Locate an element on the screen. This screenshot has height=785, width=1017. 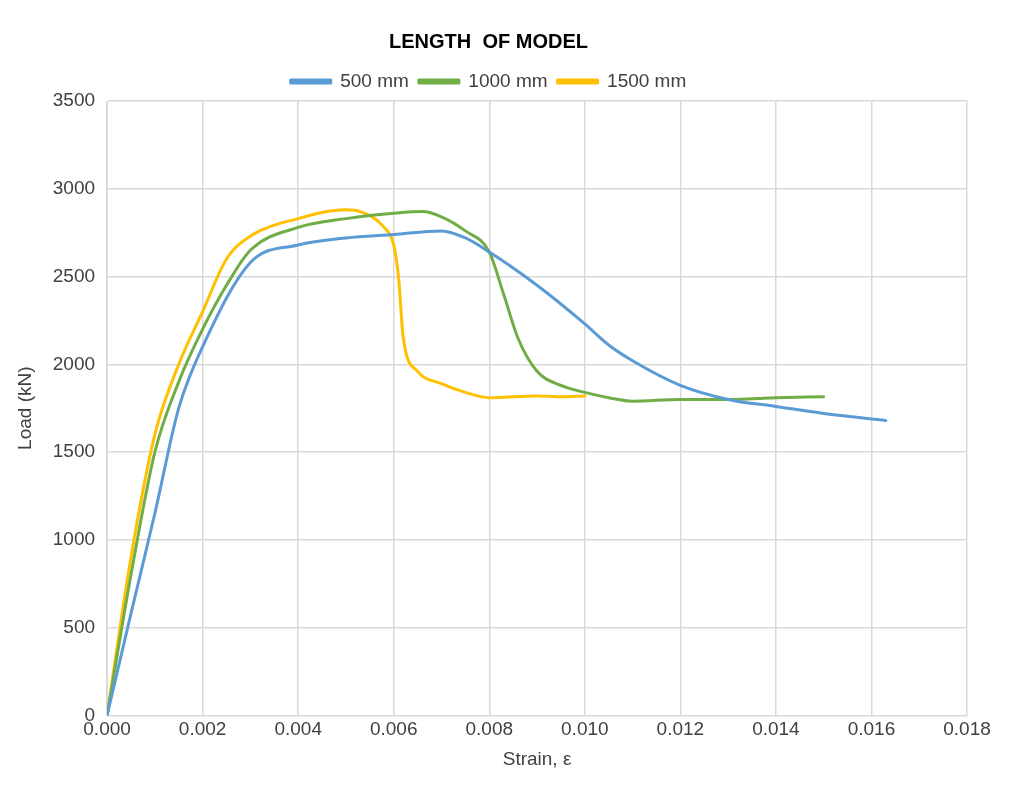
y-tick-label: 500 is located at coordinates (79, 626).